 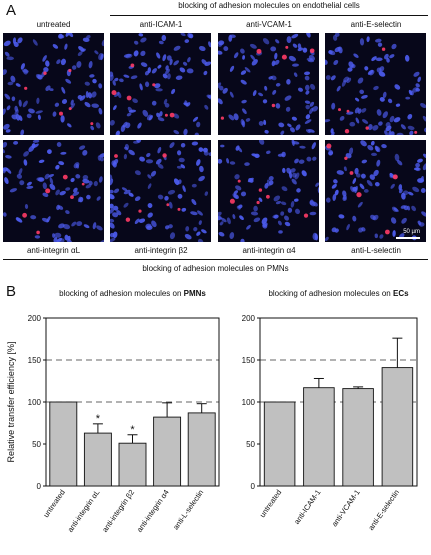 I want to click on significance-marker: *, so click(x=98, y=419).